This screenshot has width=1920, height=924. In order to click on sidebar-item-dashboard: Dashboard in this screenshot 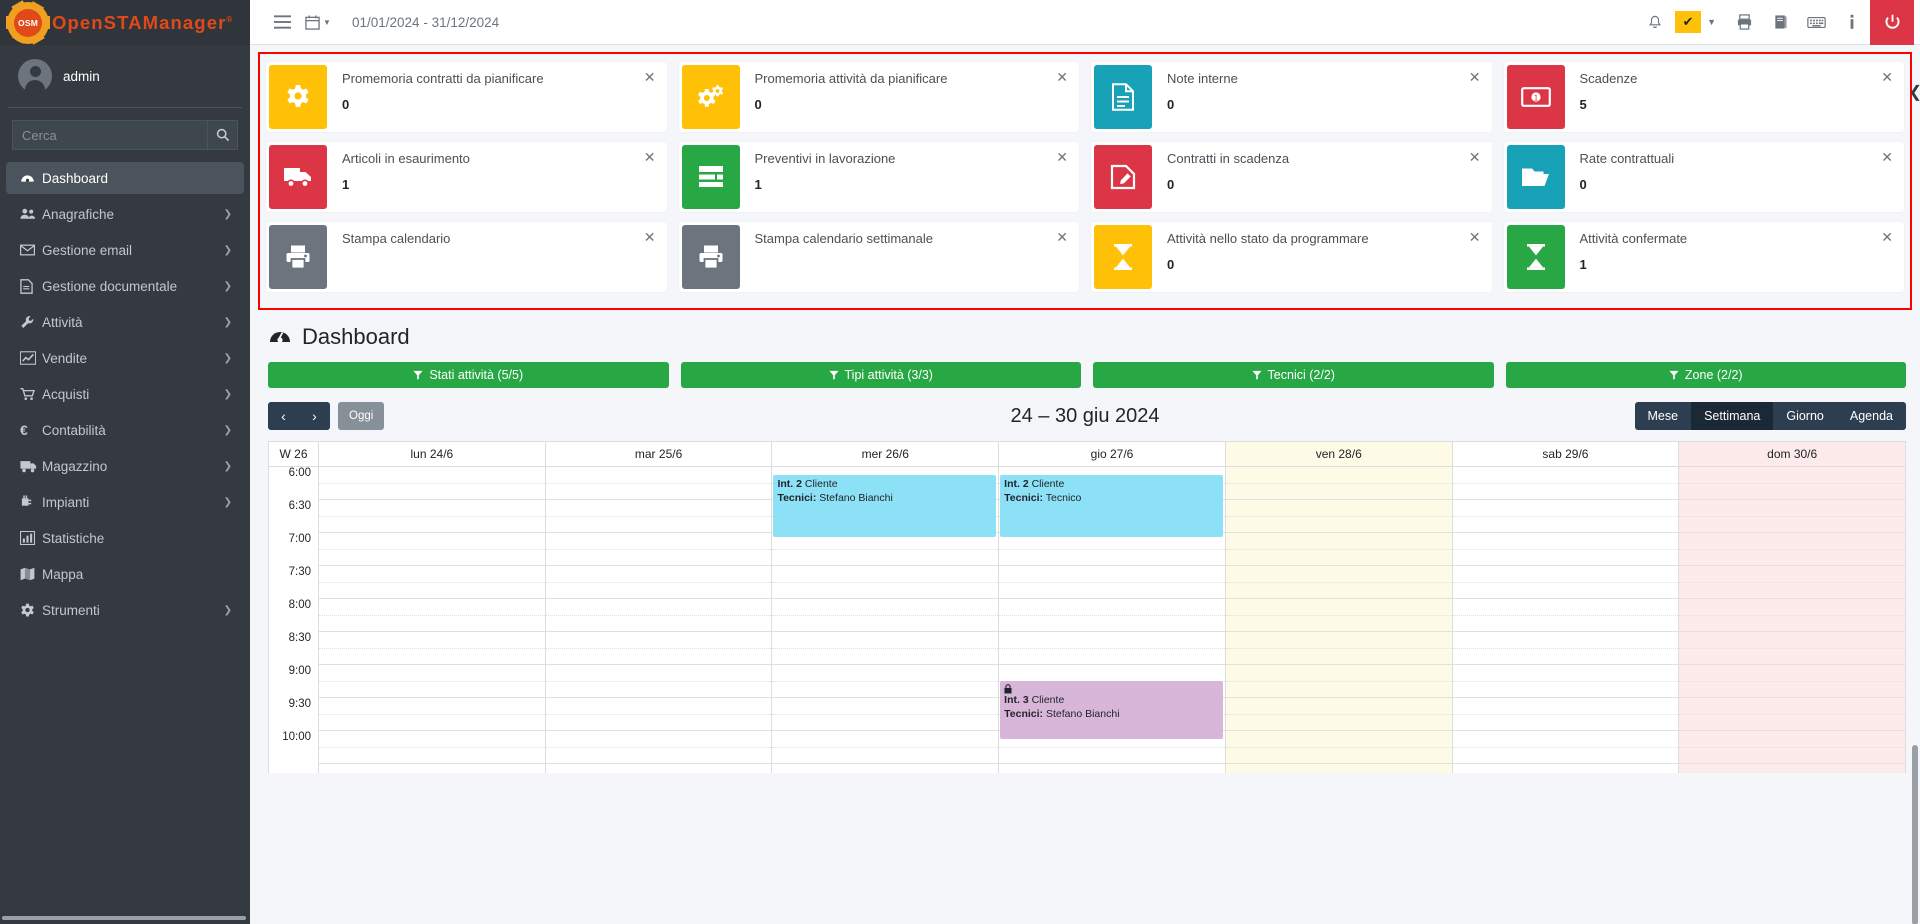, I will do `click(125, 178)`.